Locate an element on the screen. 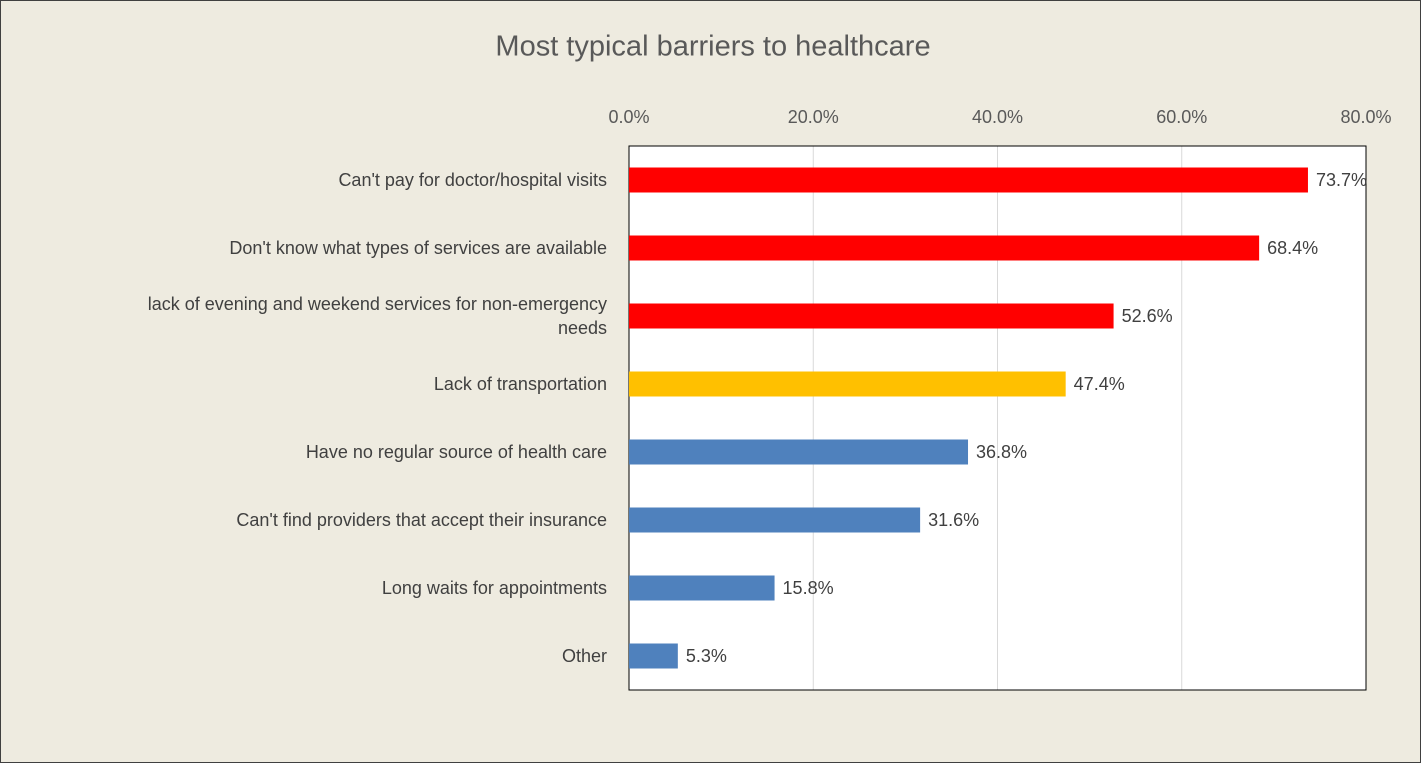 This screenshot has height=763, width=1421. data-label: 73.7% is located at coordinates (1341, 180).